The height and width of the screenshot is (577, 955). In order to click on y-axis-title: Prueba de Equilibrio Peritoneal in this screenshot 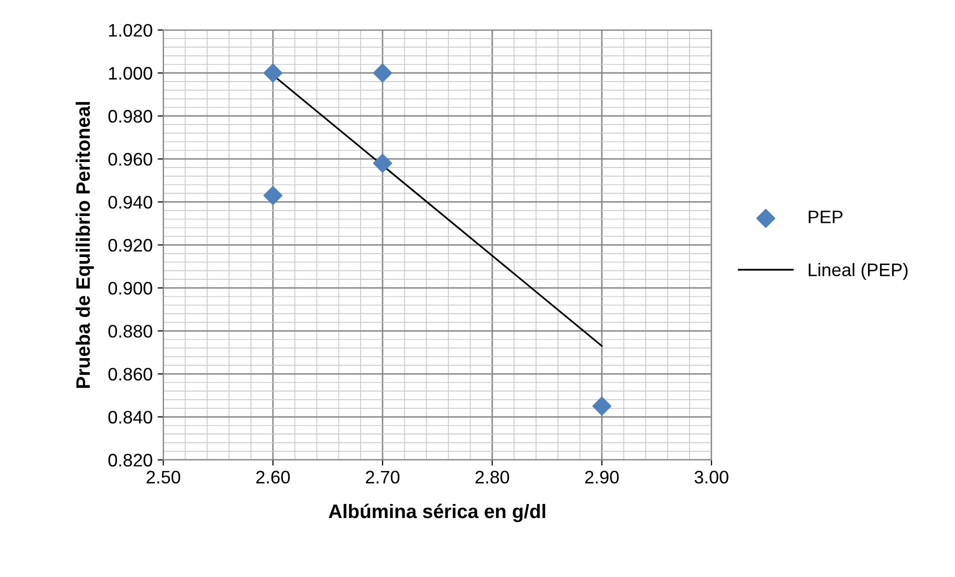, I will do `click(85, 245)`.